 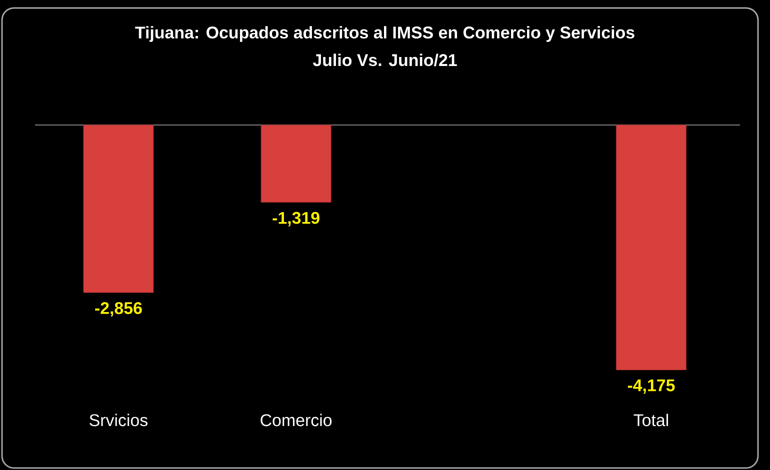 What do you see at coordinates (296, 219) in the screenshot?
I see `data-label: -1,319` at bounding box center [296, 219].